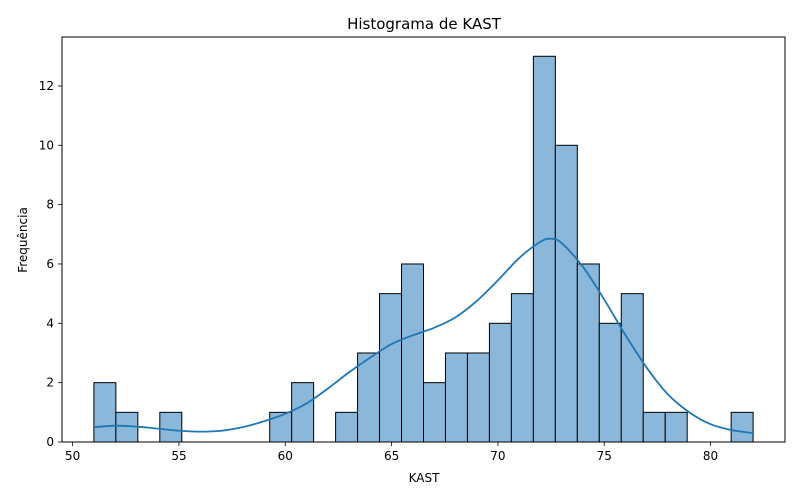 This screenshot has height=504, width=800. What do you see at coordinates (50, 205) in the screenshot?
I see `y-tick-label: 8` at bounding box center [50, 205].